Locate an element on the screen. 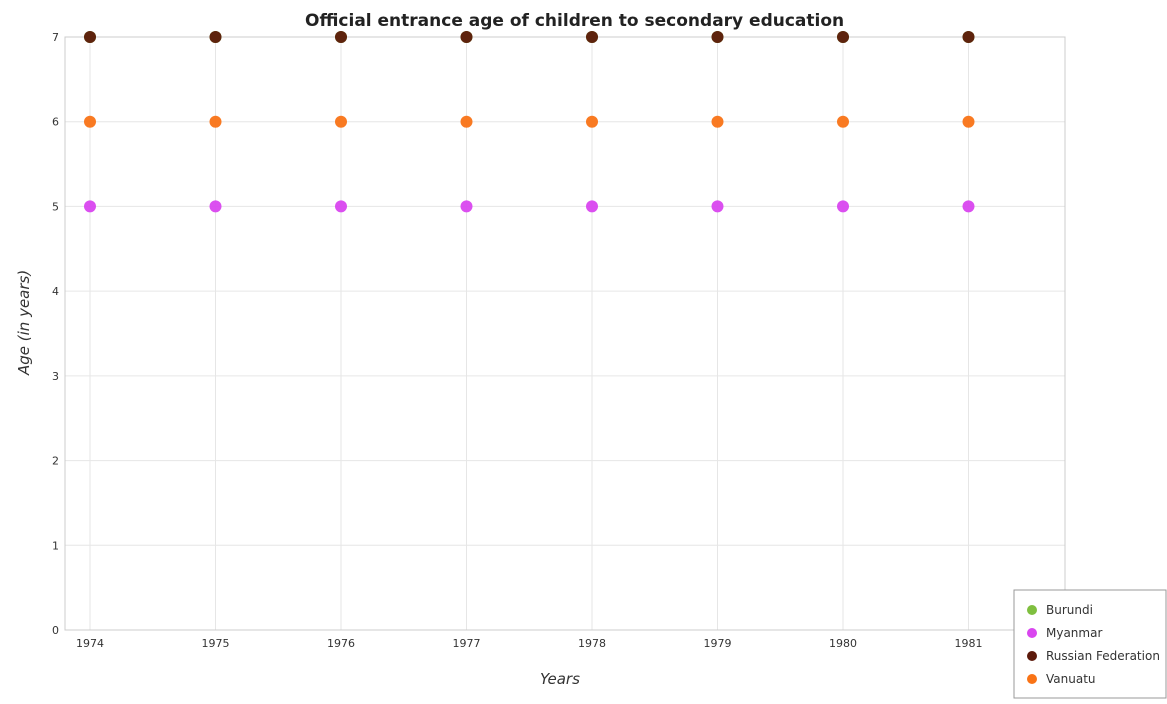 The height and width of the screenshot is (704, 1167). x-tick-label: 1975 is located at coordinates (216, 643).